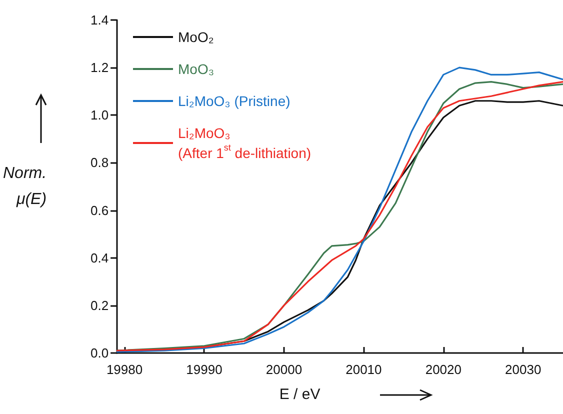 This screenshot has height=414, width=563. I want to click on x-tick-label: 19980, so click(124, 369).